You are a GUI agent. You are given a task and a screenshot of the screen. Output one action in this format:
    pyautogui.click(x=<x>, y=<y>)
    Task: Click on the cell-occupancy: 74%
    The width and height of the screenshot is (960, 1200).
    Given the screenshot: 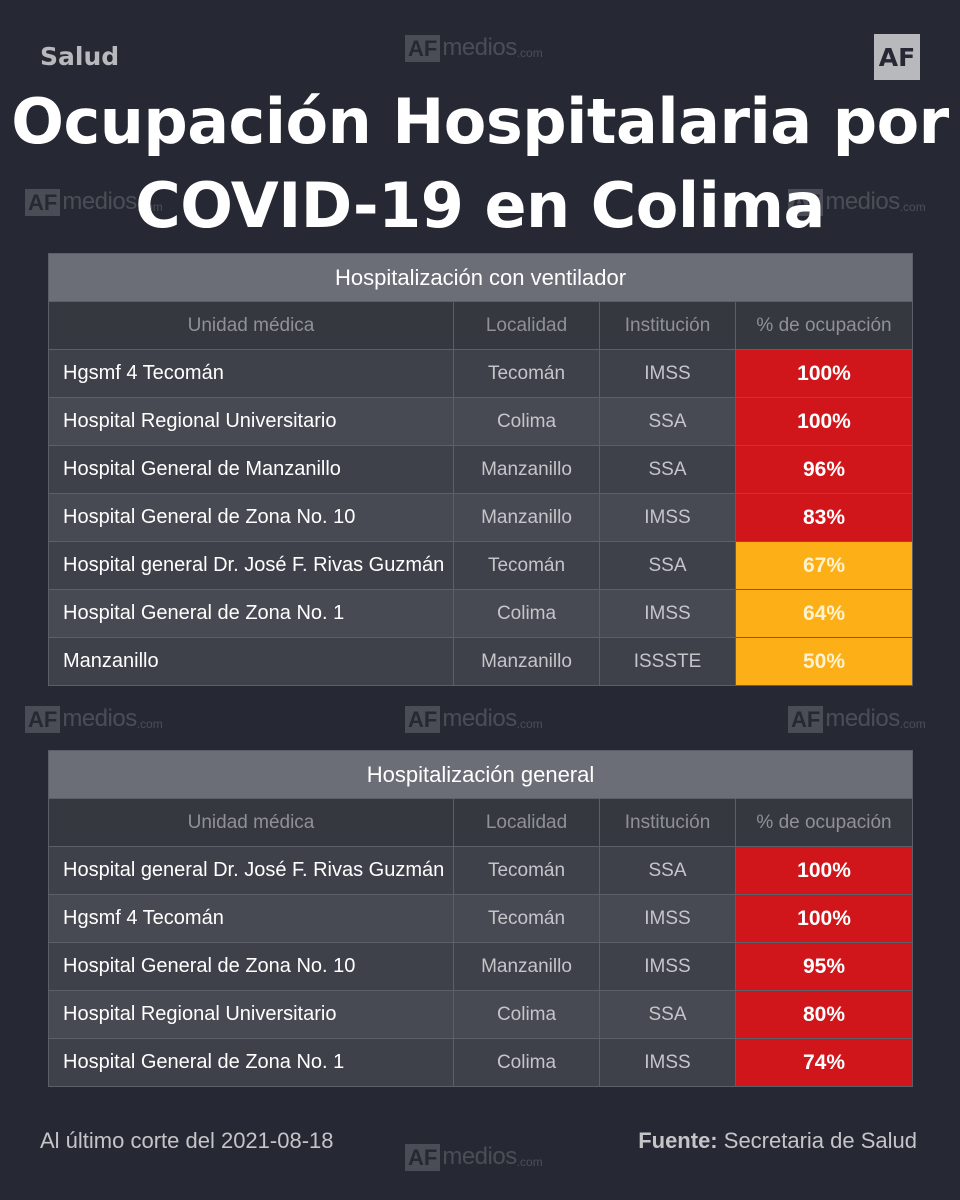 What is the action you would take?
    pyautogui.click(x=824, y=1062)
    